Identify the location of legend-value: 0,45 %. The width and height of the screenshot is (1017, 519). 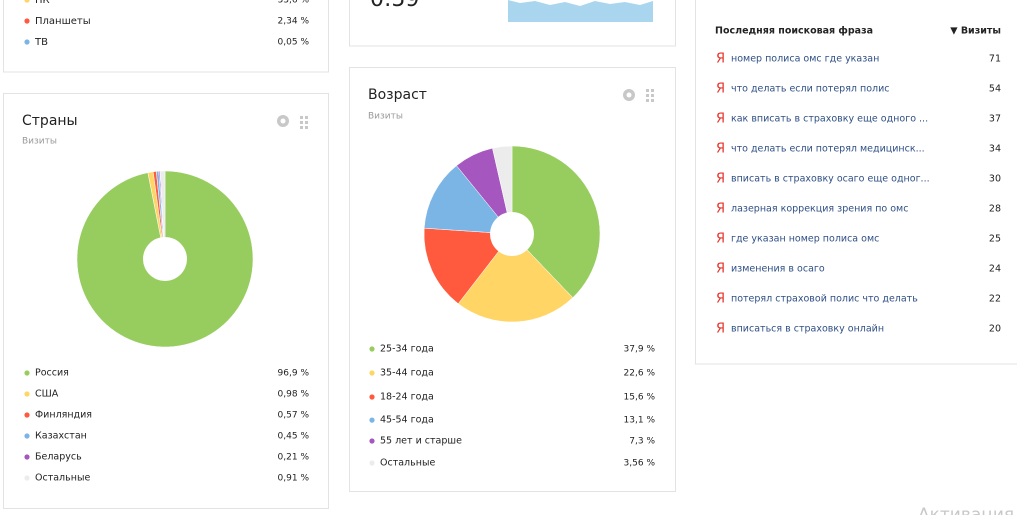
(294, 437).